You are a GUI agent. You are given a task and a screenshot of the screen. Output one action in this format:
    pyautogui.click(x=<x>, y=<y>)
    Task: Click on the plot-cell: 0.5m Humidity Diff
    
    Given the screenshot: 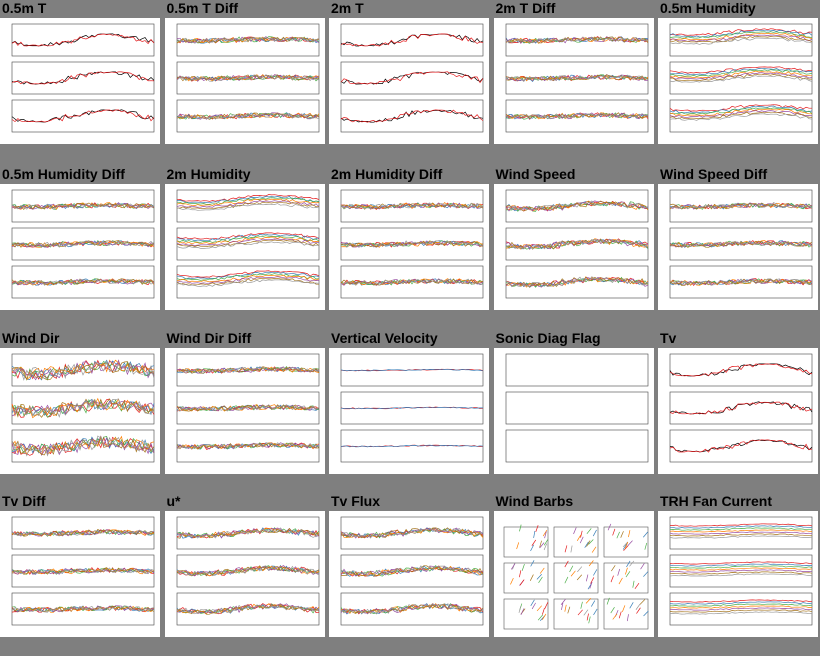 What is the action you would take?
    pyautogui.click(x=80, y=246)
    